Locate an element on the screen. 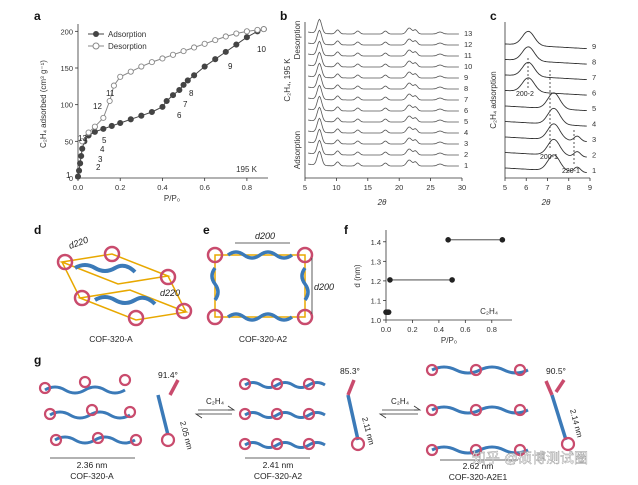  panel-c-xlabel: 2θ is located at coordinates (546, 202).